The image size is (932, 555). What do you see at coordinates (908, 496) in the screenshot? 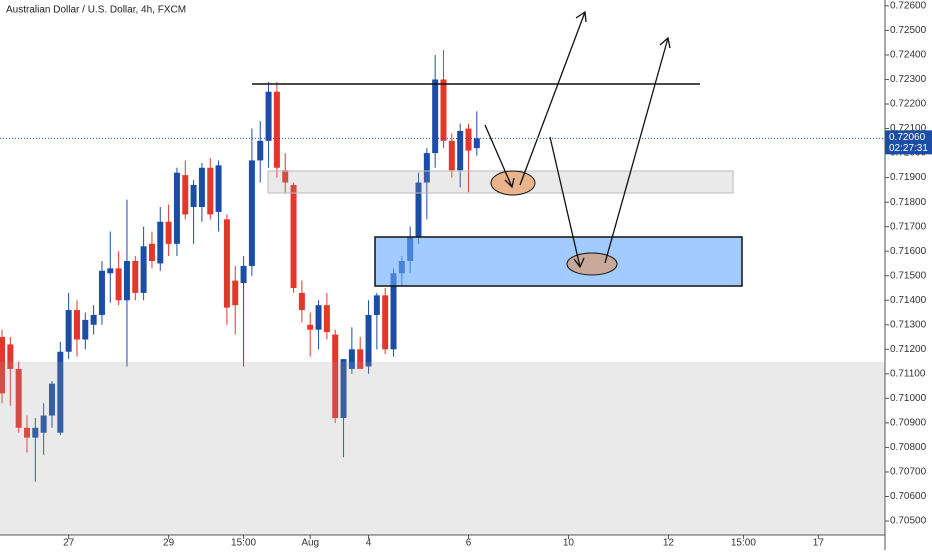
I see `y-tick-label: 0.70600` at bounding box center [908, 496].